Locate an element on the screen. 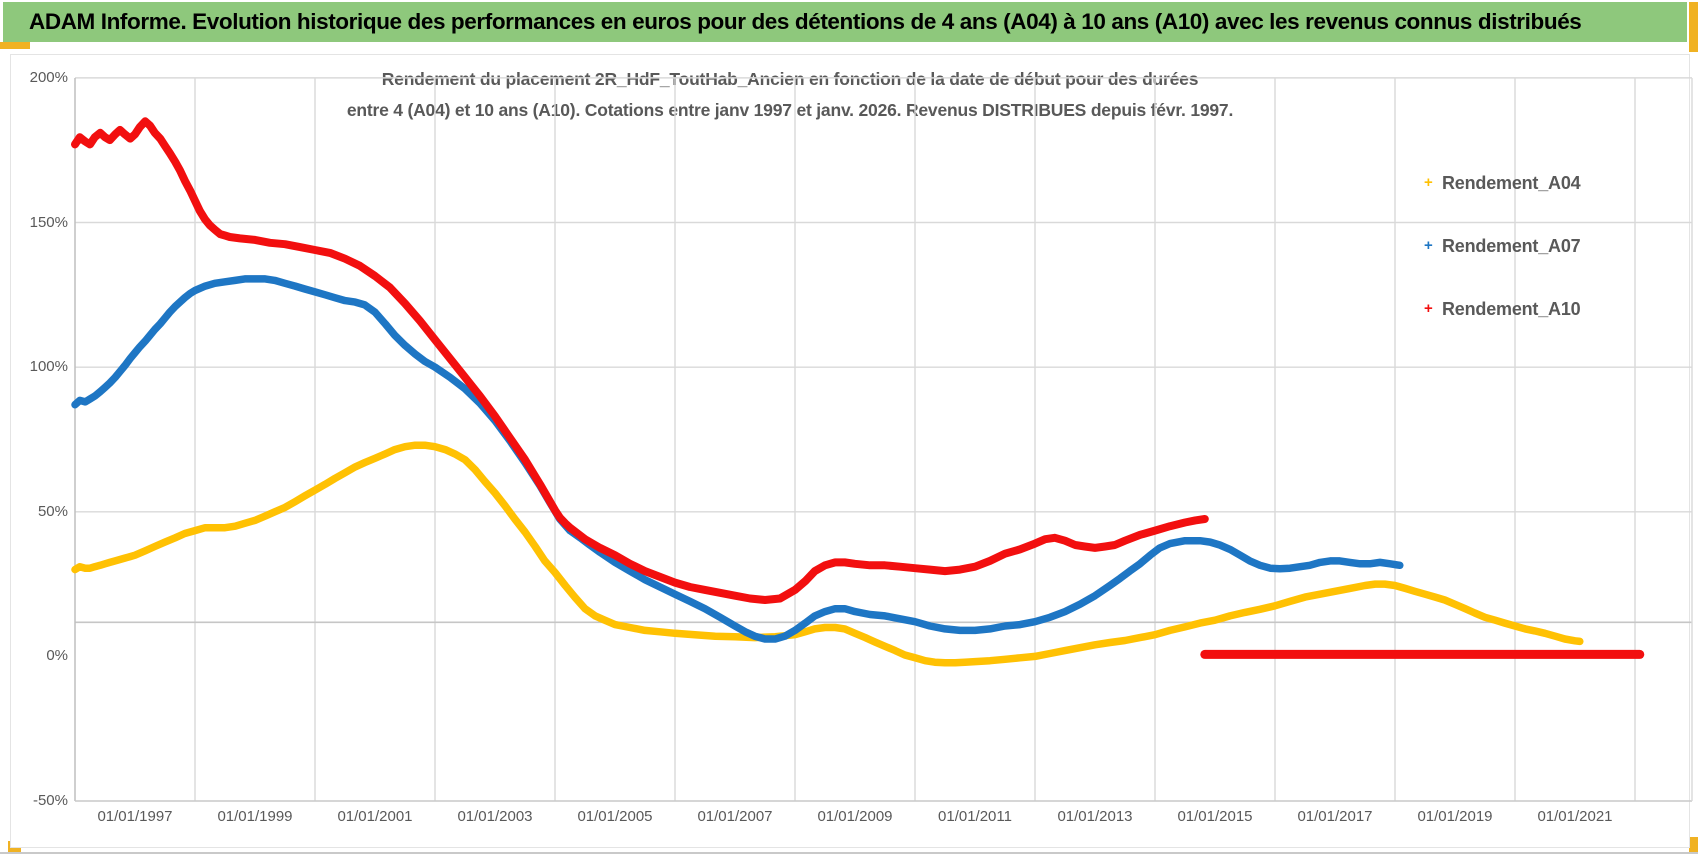  legend-label: Rendement_A07 is located at coordinates (1511, 245).